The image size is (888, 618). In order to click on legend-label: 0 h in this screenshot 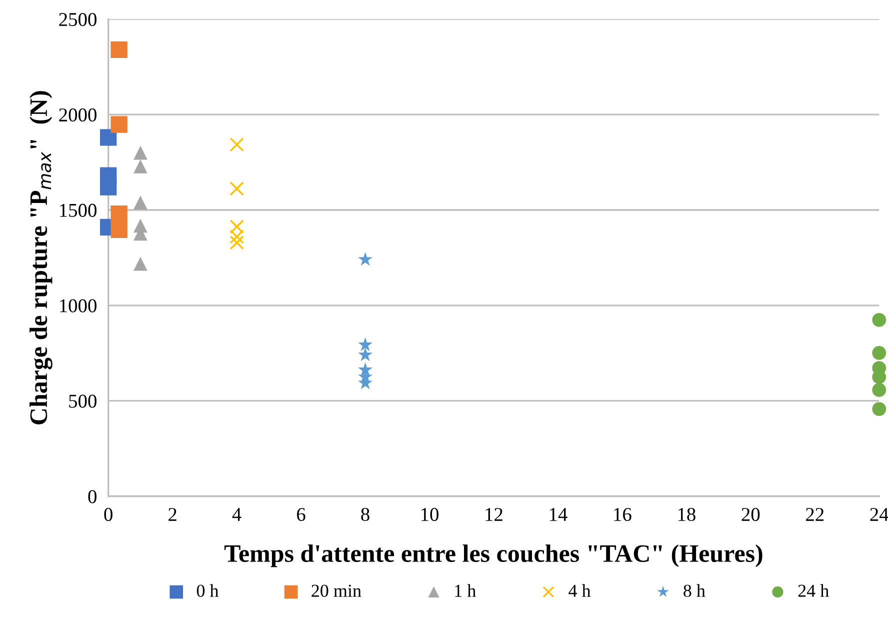, I will do `click(207, 590)`.